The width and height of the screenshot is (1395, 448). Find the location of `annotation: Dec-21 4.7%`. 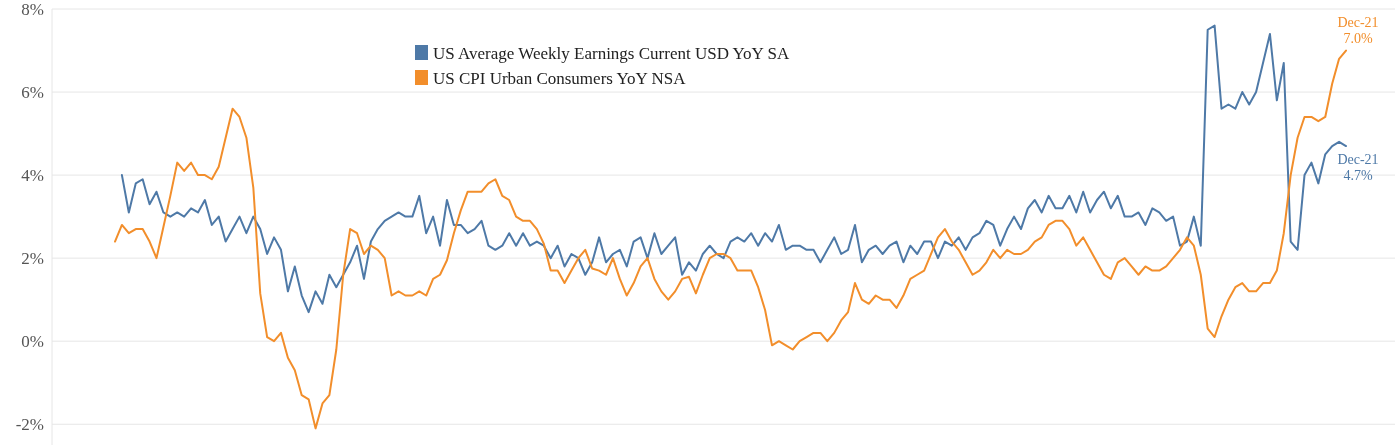

annotation: Dec-21 4.7% is located at coordinates (1358, 168).